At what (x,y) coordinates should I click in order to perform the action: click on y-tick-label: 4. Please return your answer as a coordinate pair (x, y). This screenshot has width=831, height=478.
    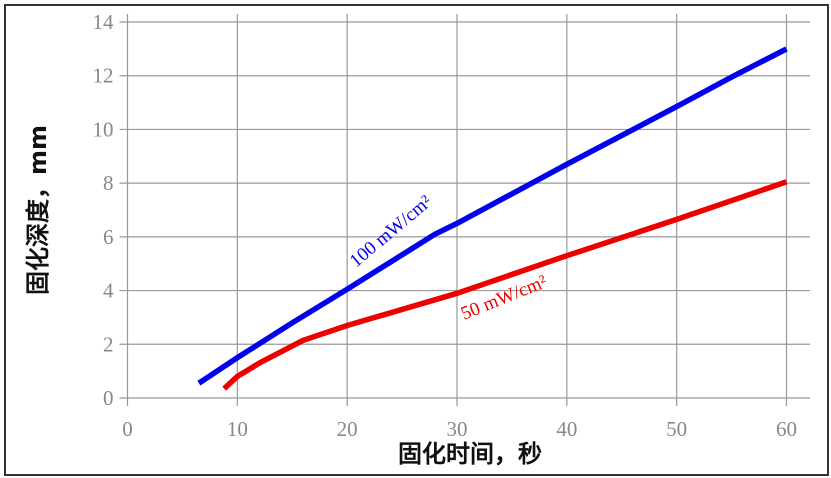
    Looking at the image, I should click on (108, 291).